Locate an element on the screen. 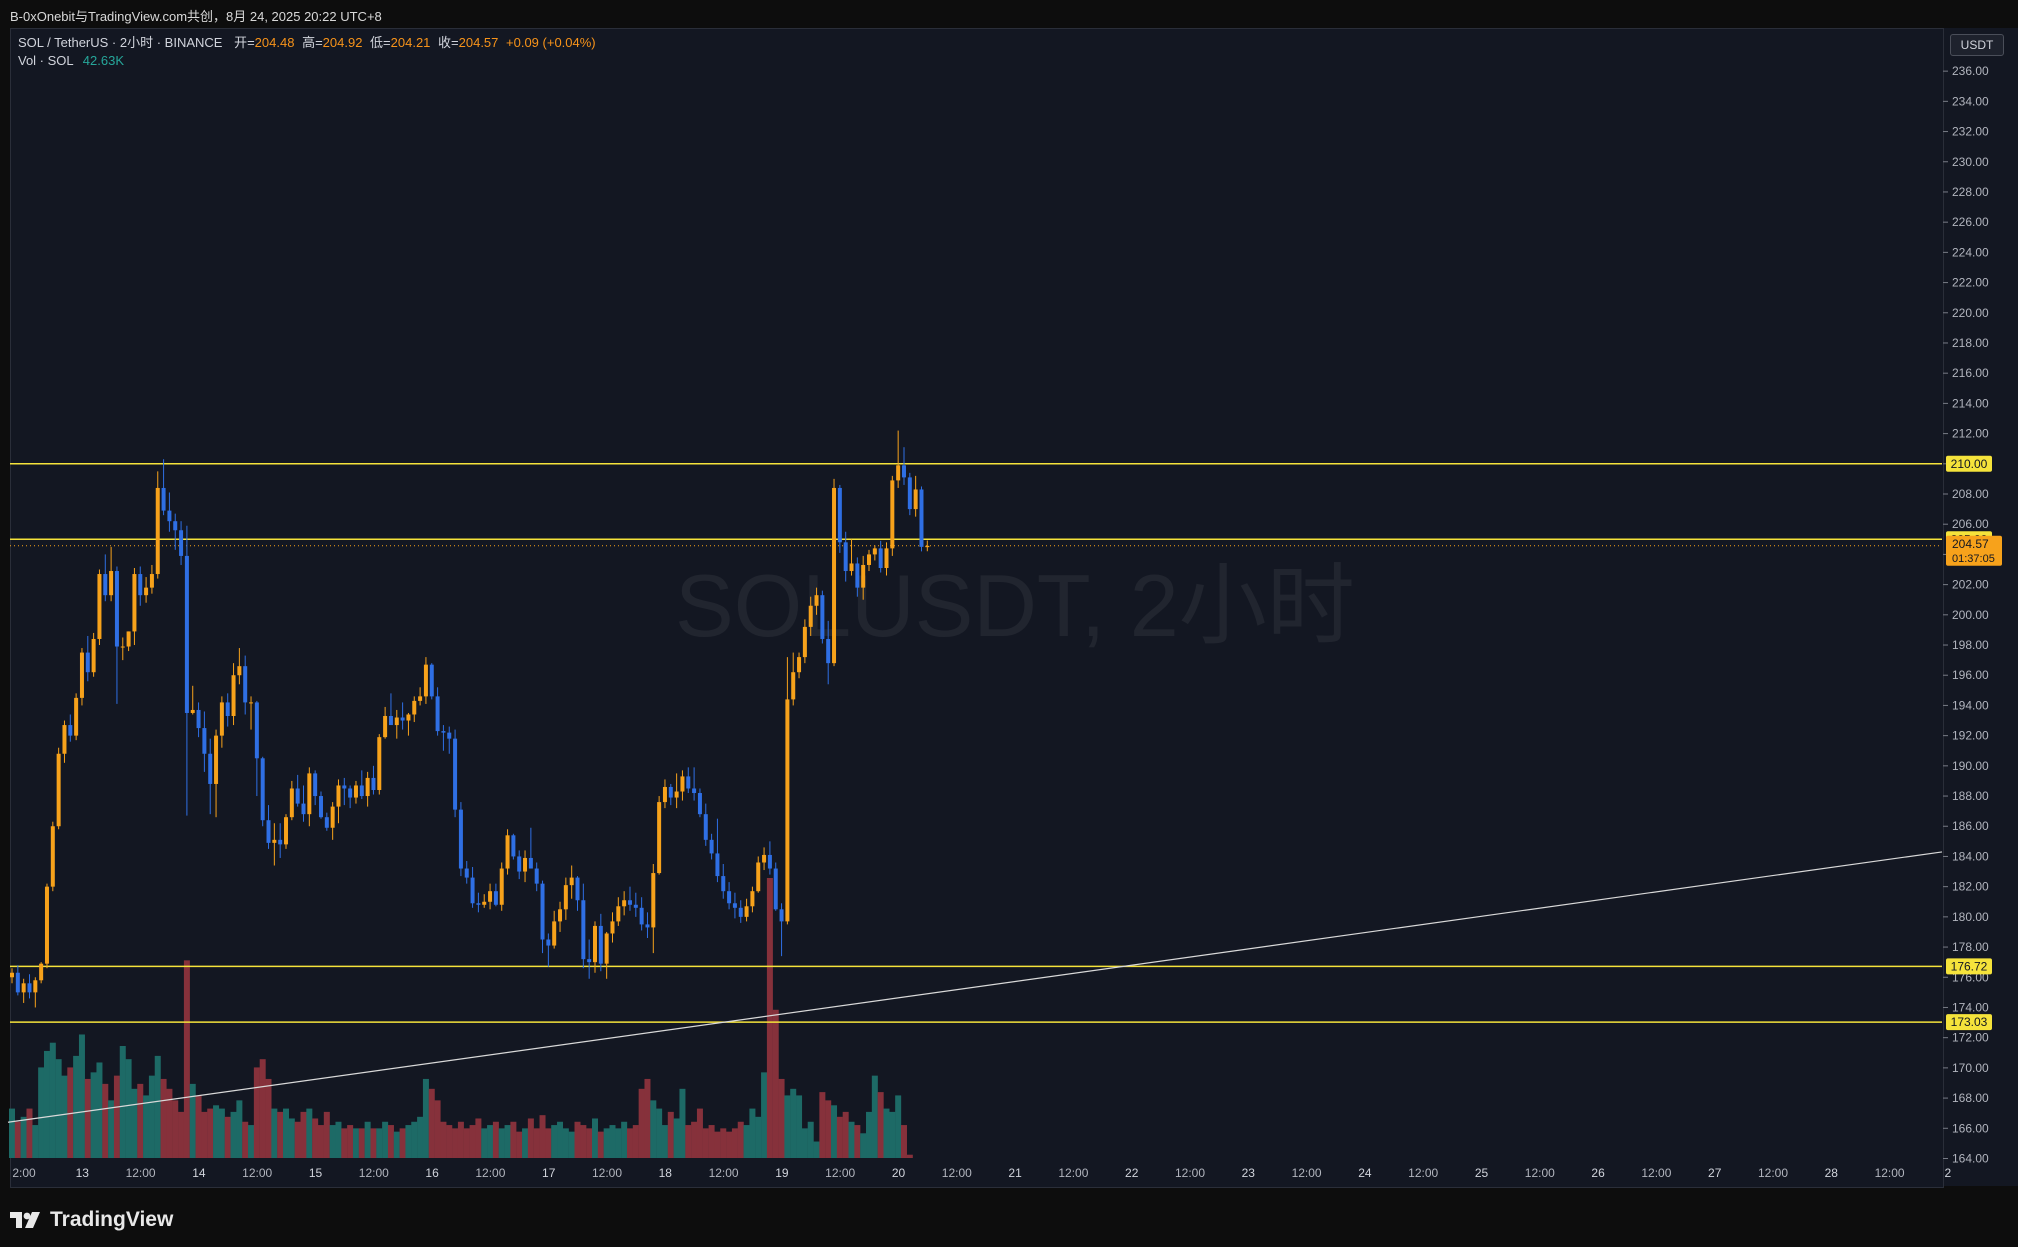 This screenshot has width=2018, height=1247. legend-low-value: 204.21 is located at coordinates (410, 42).